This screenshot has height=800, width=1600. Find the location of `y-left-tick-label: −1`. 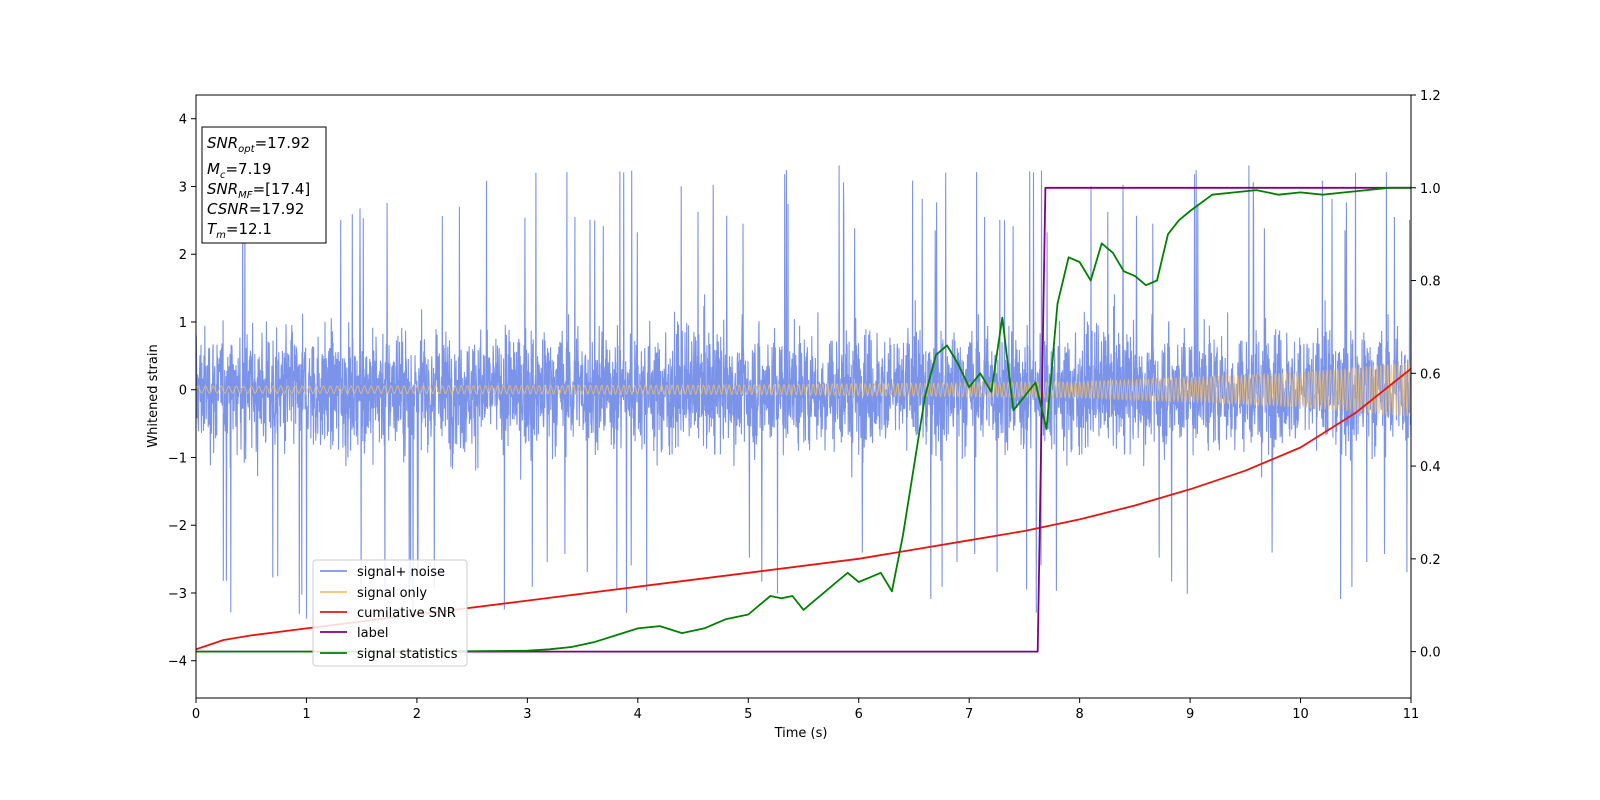

y-left-tick-label: −1 is located at coordinates (177, 458).